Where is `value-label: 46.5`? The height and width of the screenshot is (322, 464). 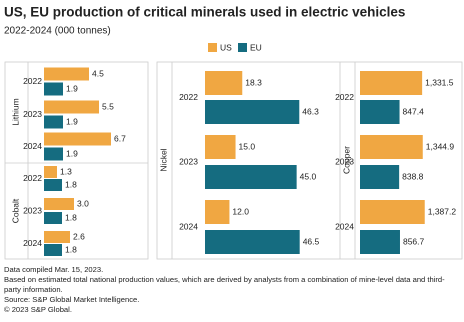 value-label: 46.5 is located at coordinates (311, 241).